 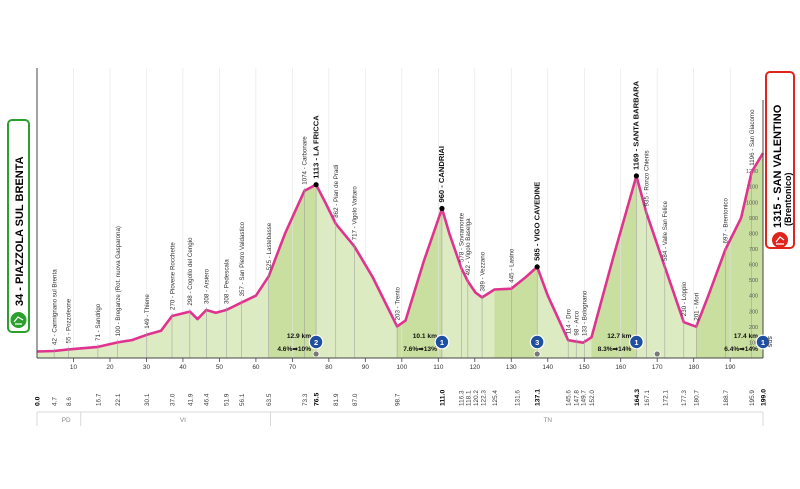 I want to click on km-label: 145.6, so click(x=569, y=398).